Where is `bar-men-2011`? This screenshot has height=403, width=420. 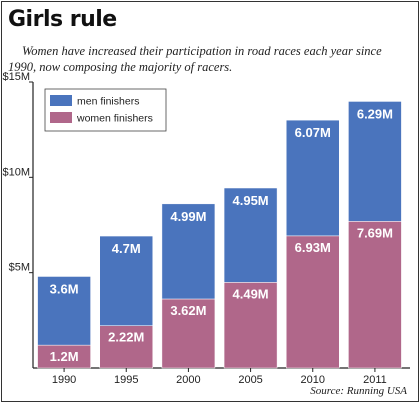 bar-men-2011 is located at coordinates (375, 161).